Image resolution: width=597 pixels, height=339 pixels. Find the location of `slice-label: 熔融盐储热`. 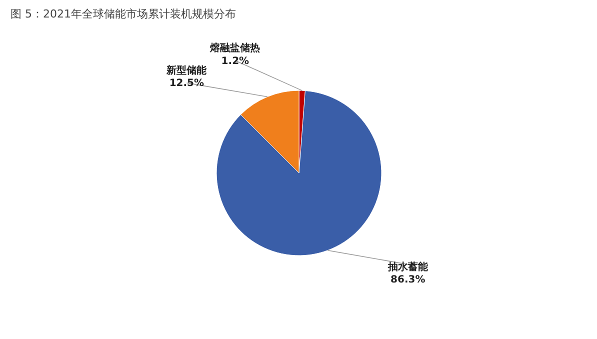

slice-label: 熔融盐储热 is located at coordinates (234, 48).